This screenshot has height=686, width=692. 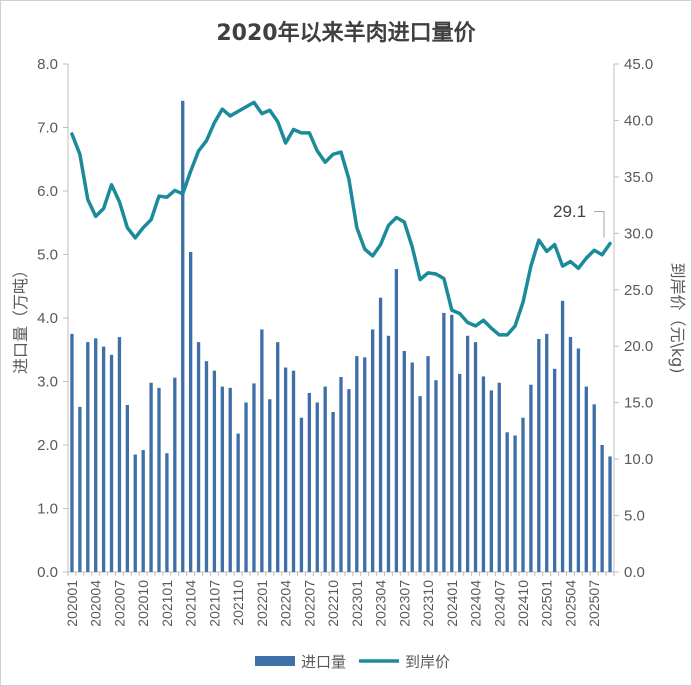 I want to click on x-tick-label: 202301, so click(x=357, y=603).